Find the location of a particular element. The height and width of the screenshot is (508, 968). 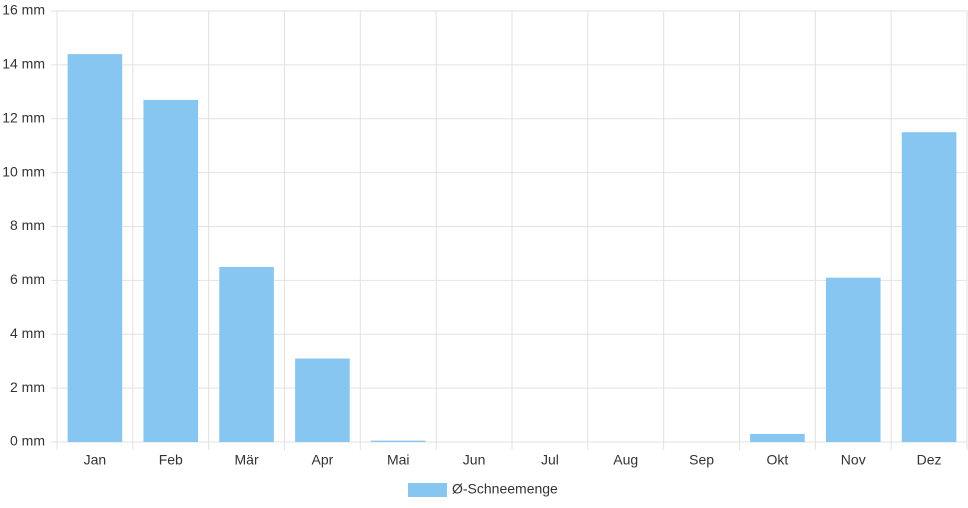

y-tick-label: 8 mm is located at coordinates (27, 225).